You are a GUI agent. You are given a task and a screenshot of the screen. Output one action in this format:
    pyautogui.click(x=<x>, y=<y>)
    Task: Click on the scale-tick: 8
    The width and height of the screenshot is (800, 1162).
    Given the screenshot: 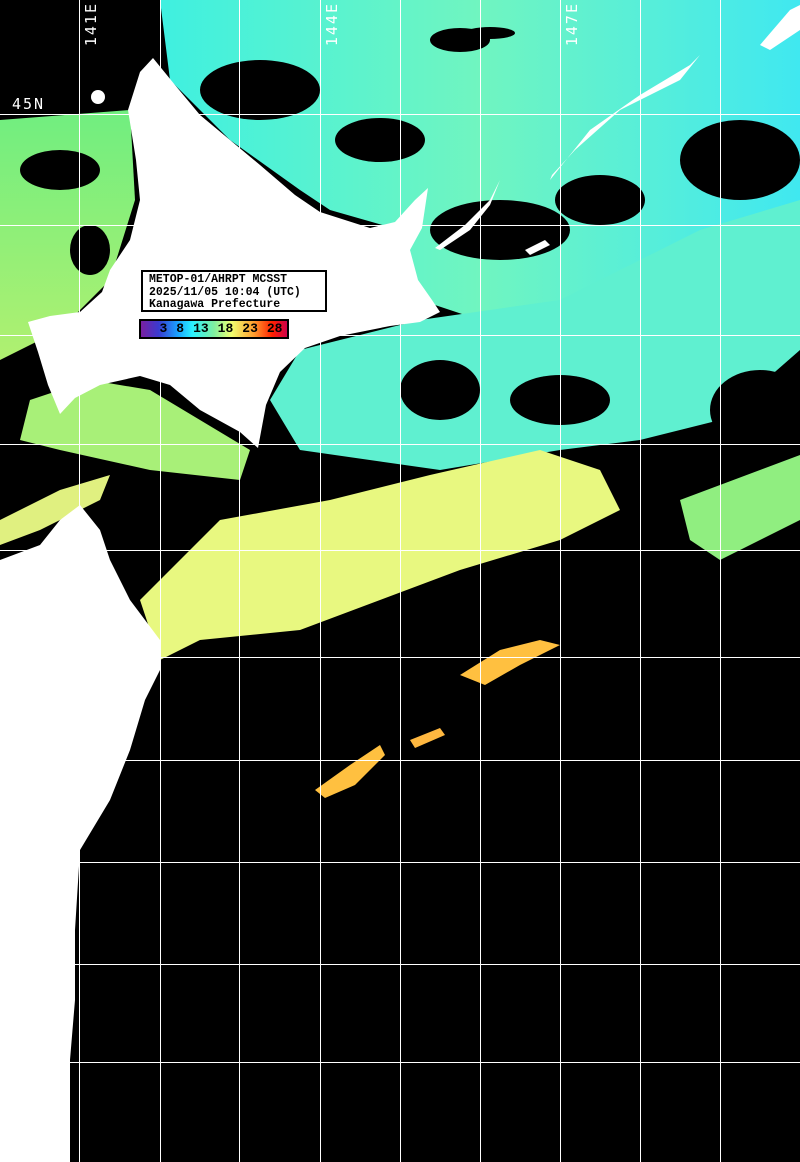 What is the action you would take?
    pyautogui.click(x=180, y=328)
    